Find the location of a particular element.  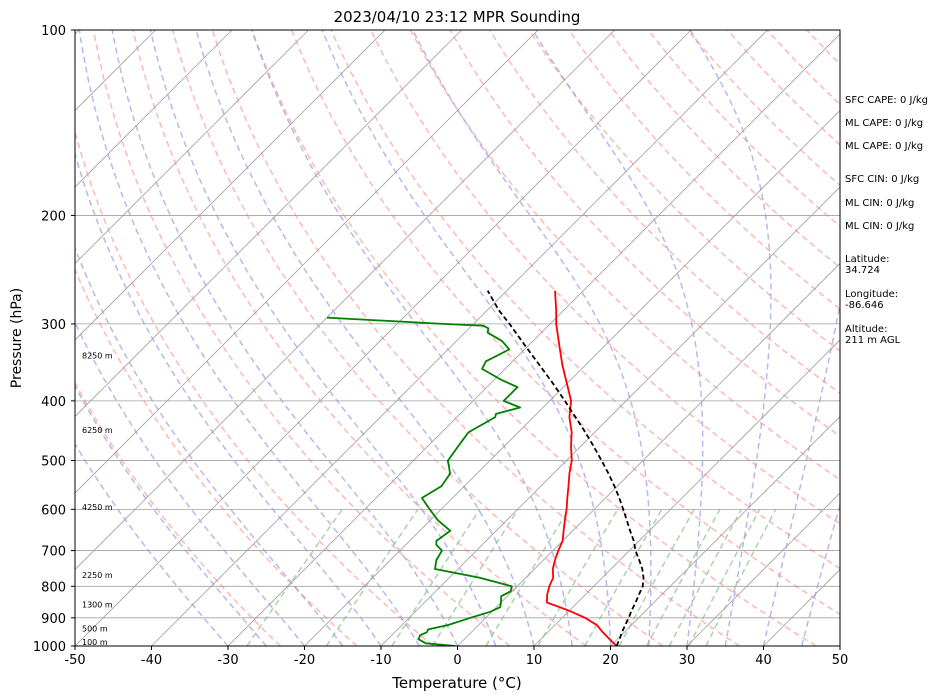

parameter-value: -86.646 is located at coordinates (864, 305).